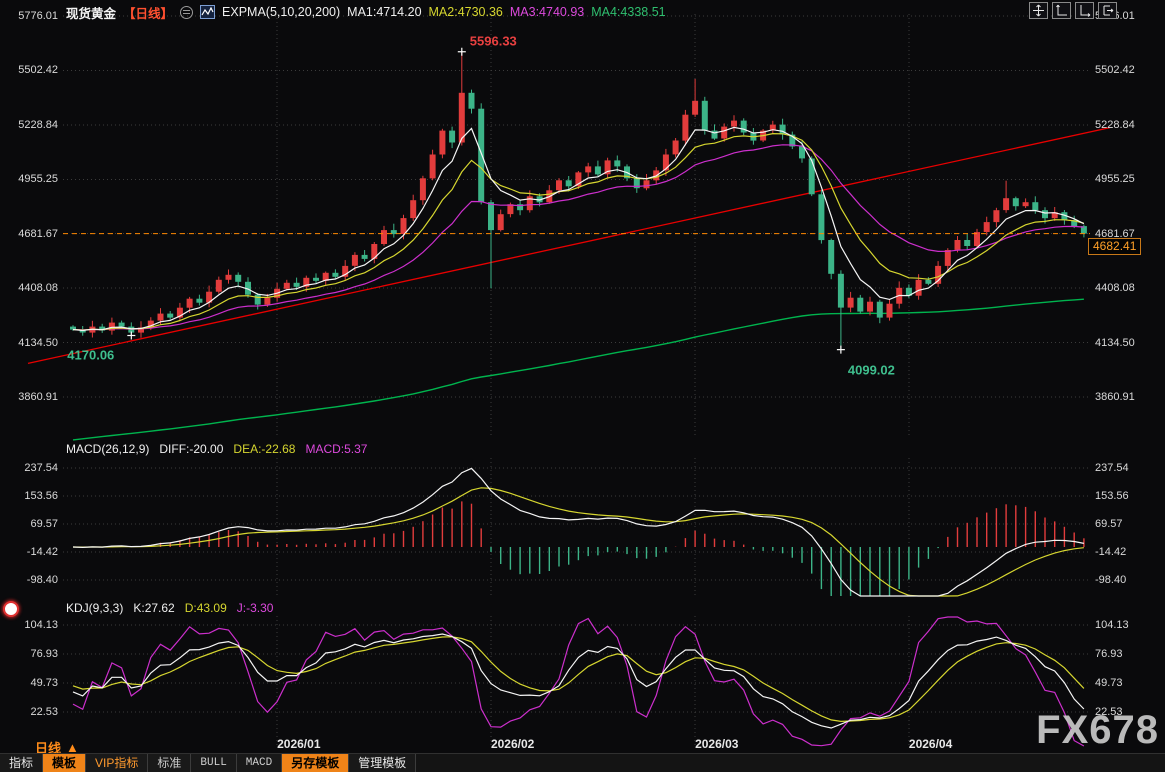  What do you see at coordinates (316, 763) in the screenshot?
I see `tab-另存模板: 另存模板` at bounding box center [316, 763].